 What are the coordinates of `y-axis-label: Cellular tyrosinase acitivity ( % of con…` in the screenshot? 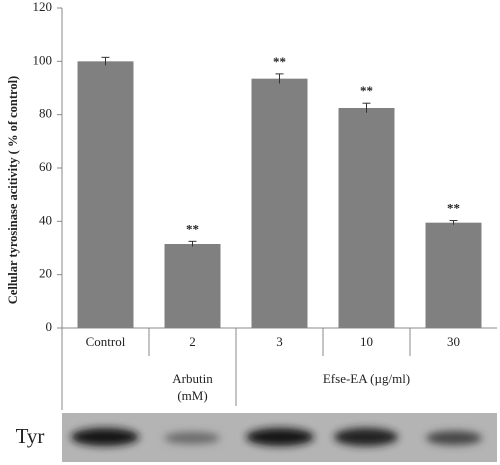 It's located at (13, 190).